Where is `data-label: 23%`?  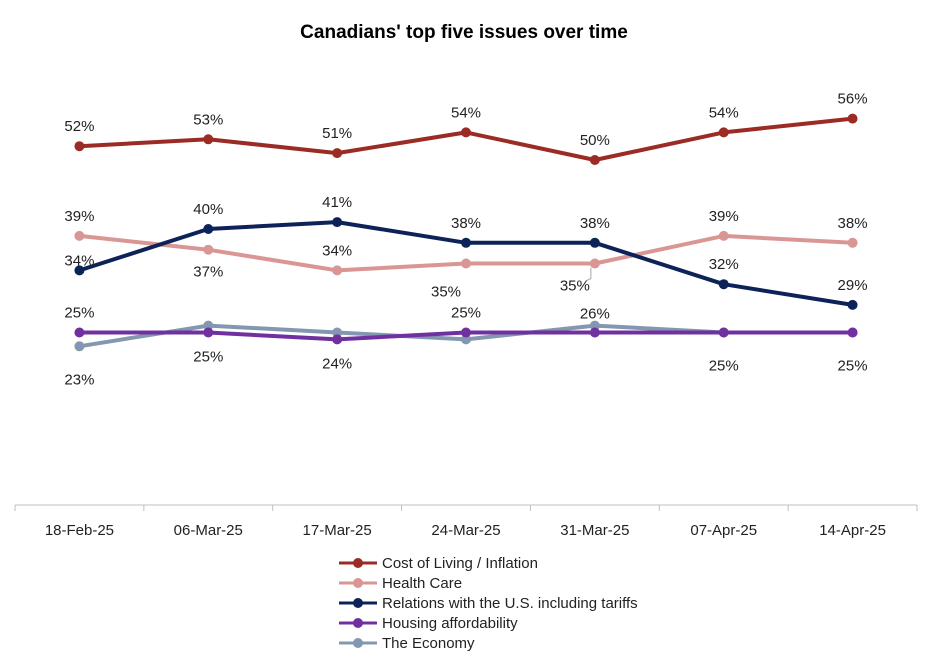
data-label: 23% is located at coordinates (79, 379).